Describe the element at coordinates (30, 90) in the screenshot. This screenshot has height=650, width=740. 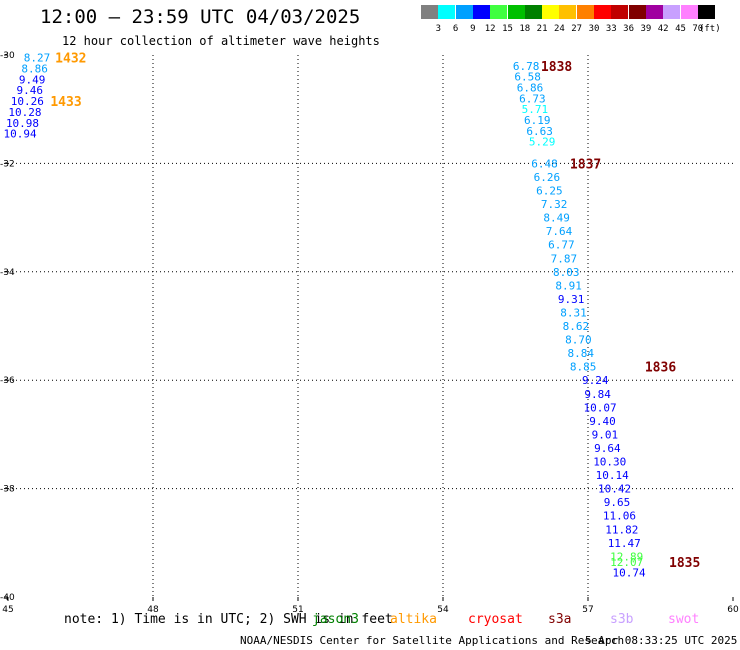
I see `wave-height-value: 9.46` at that location.